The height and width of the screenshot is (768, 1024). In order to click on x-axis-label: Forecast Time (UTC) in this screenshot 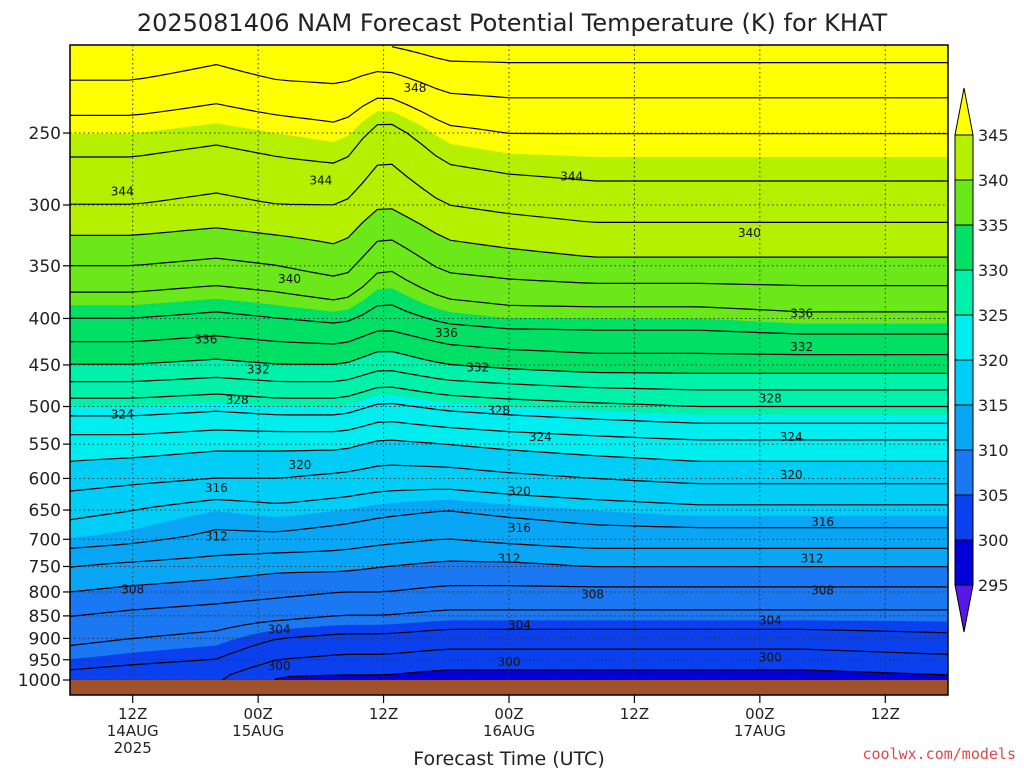, I will do `click(508, 758)`.